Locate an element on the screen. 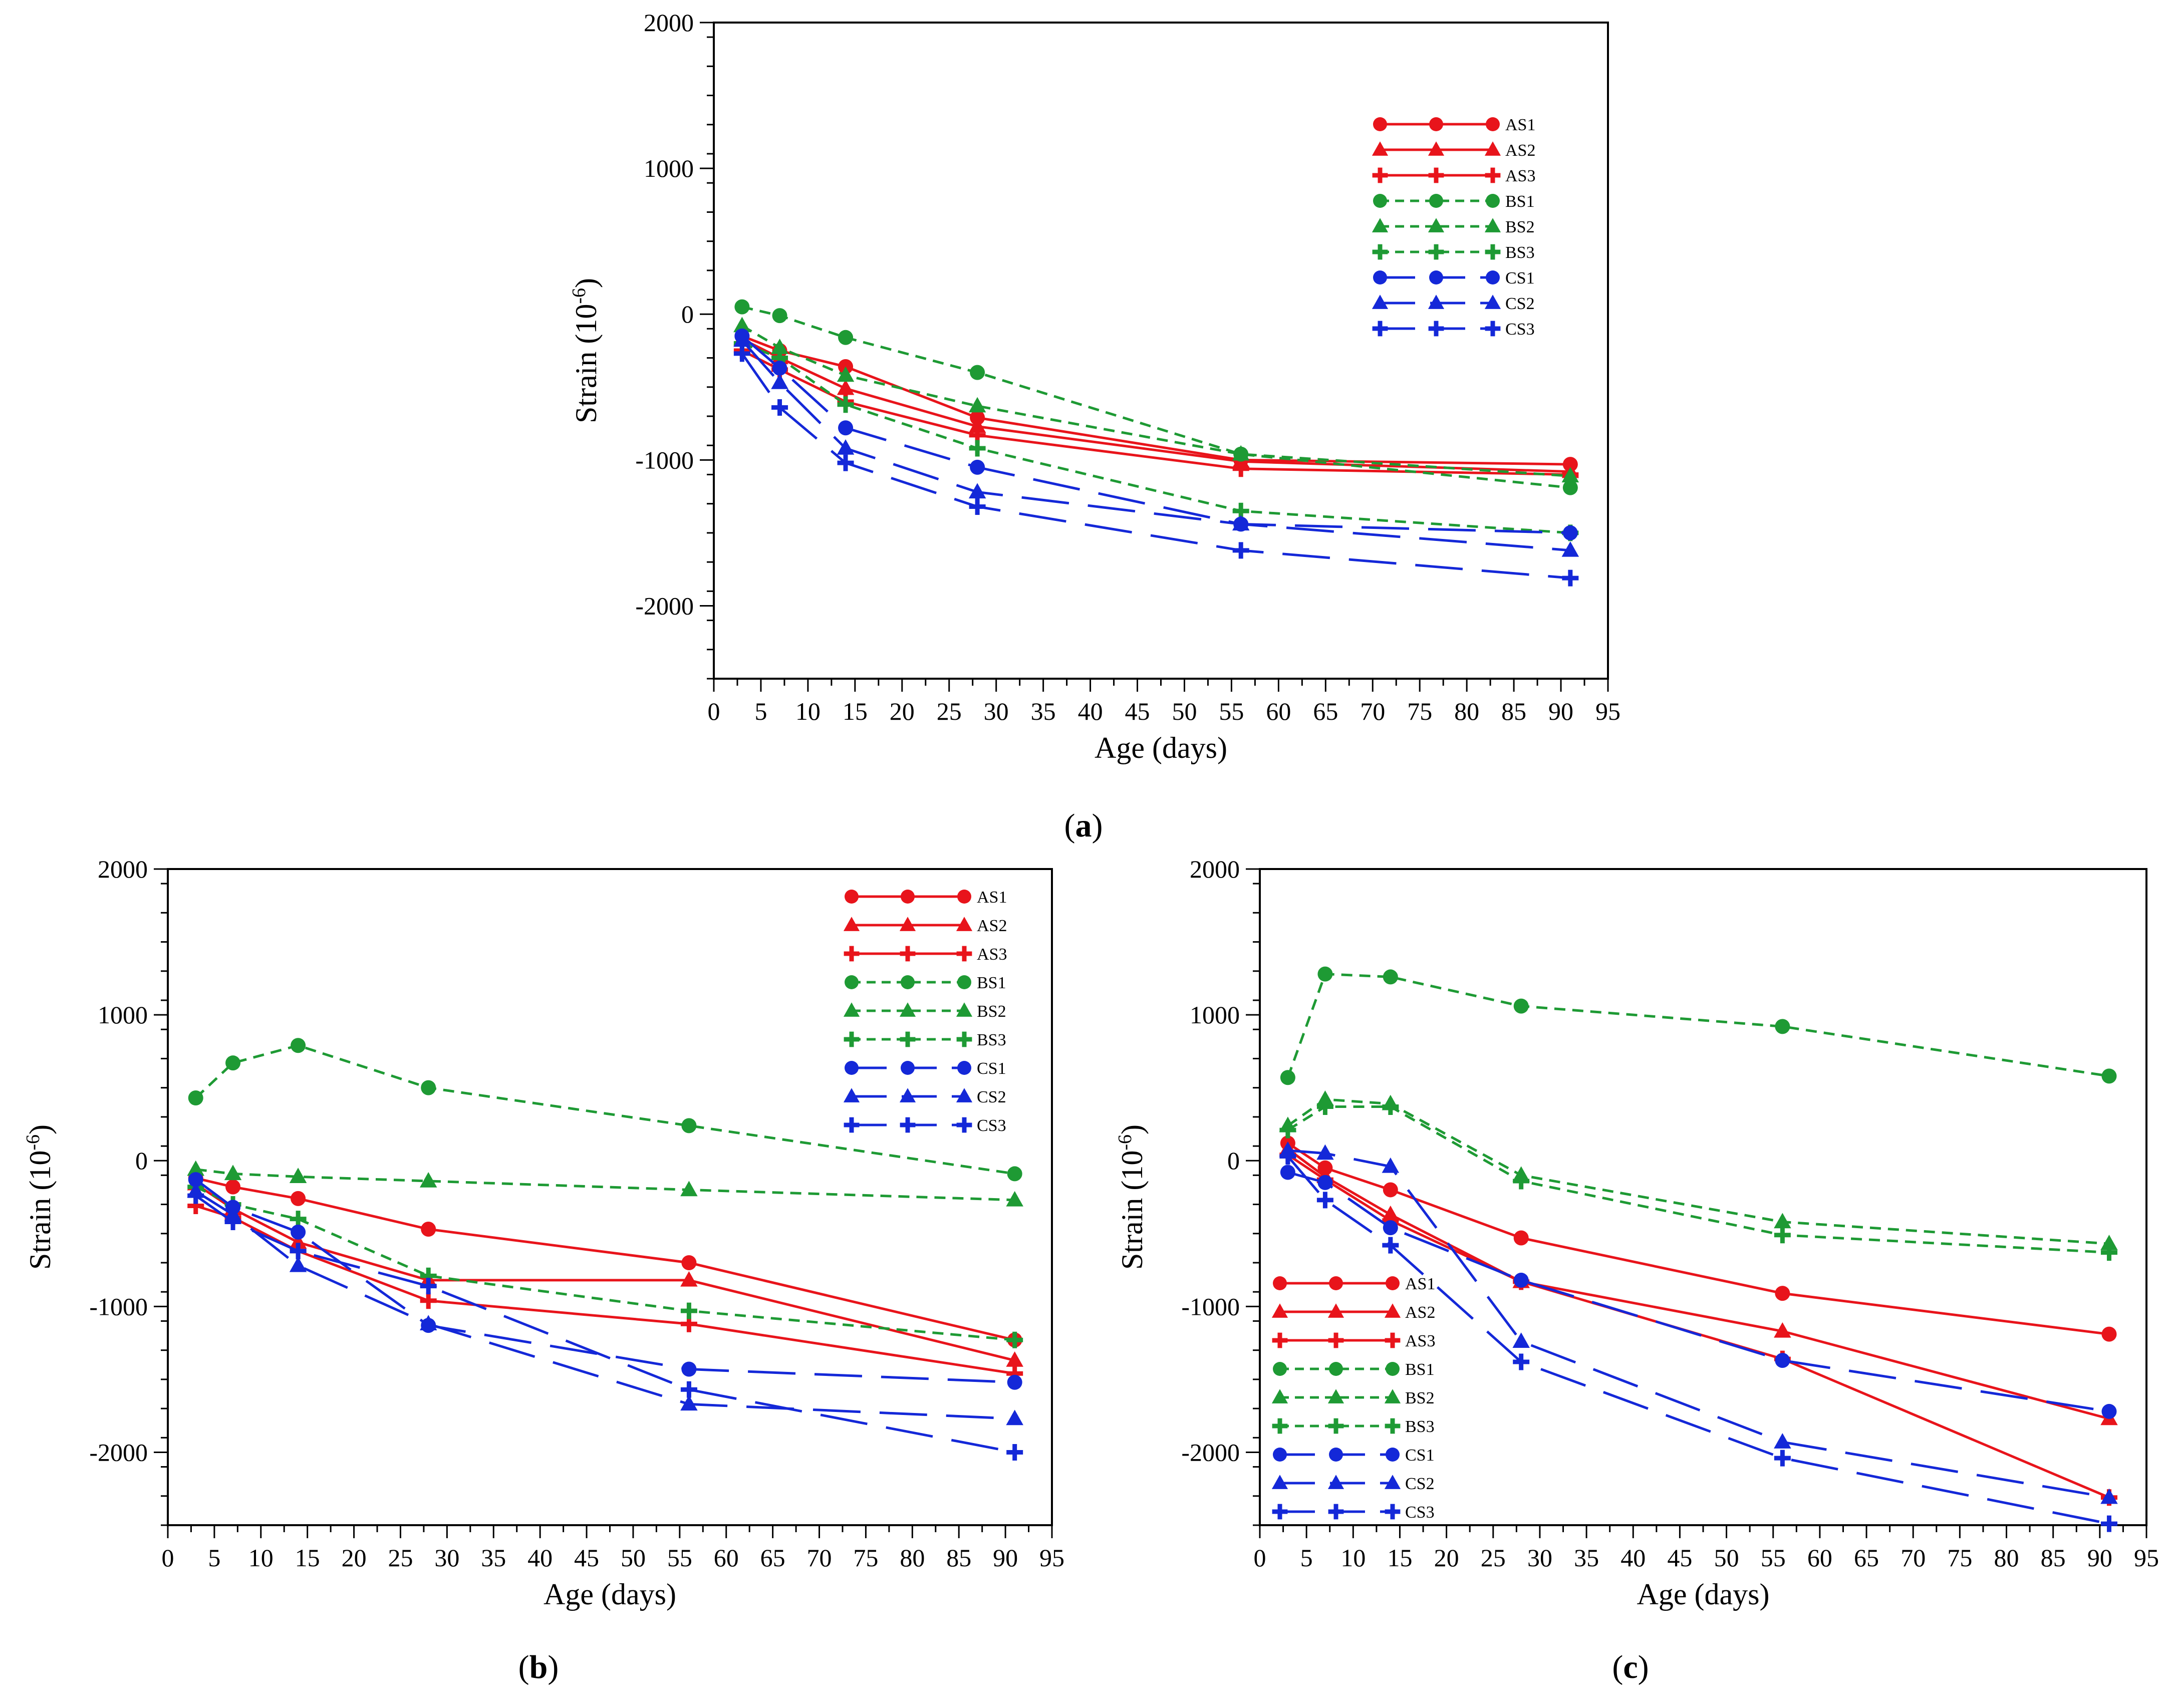 The width and height of the screenshot is (2167, 1708). legend-label-bs3: BS3 is located at coordinates (1520, 253).